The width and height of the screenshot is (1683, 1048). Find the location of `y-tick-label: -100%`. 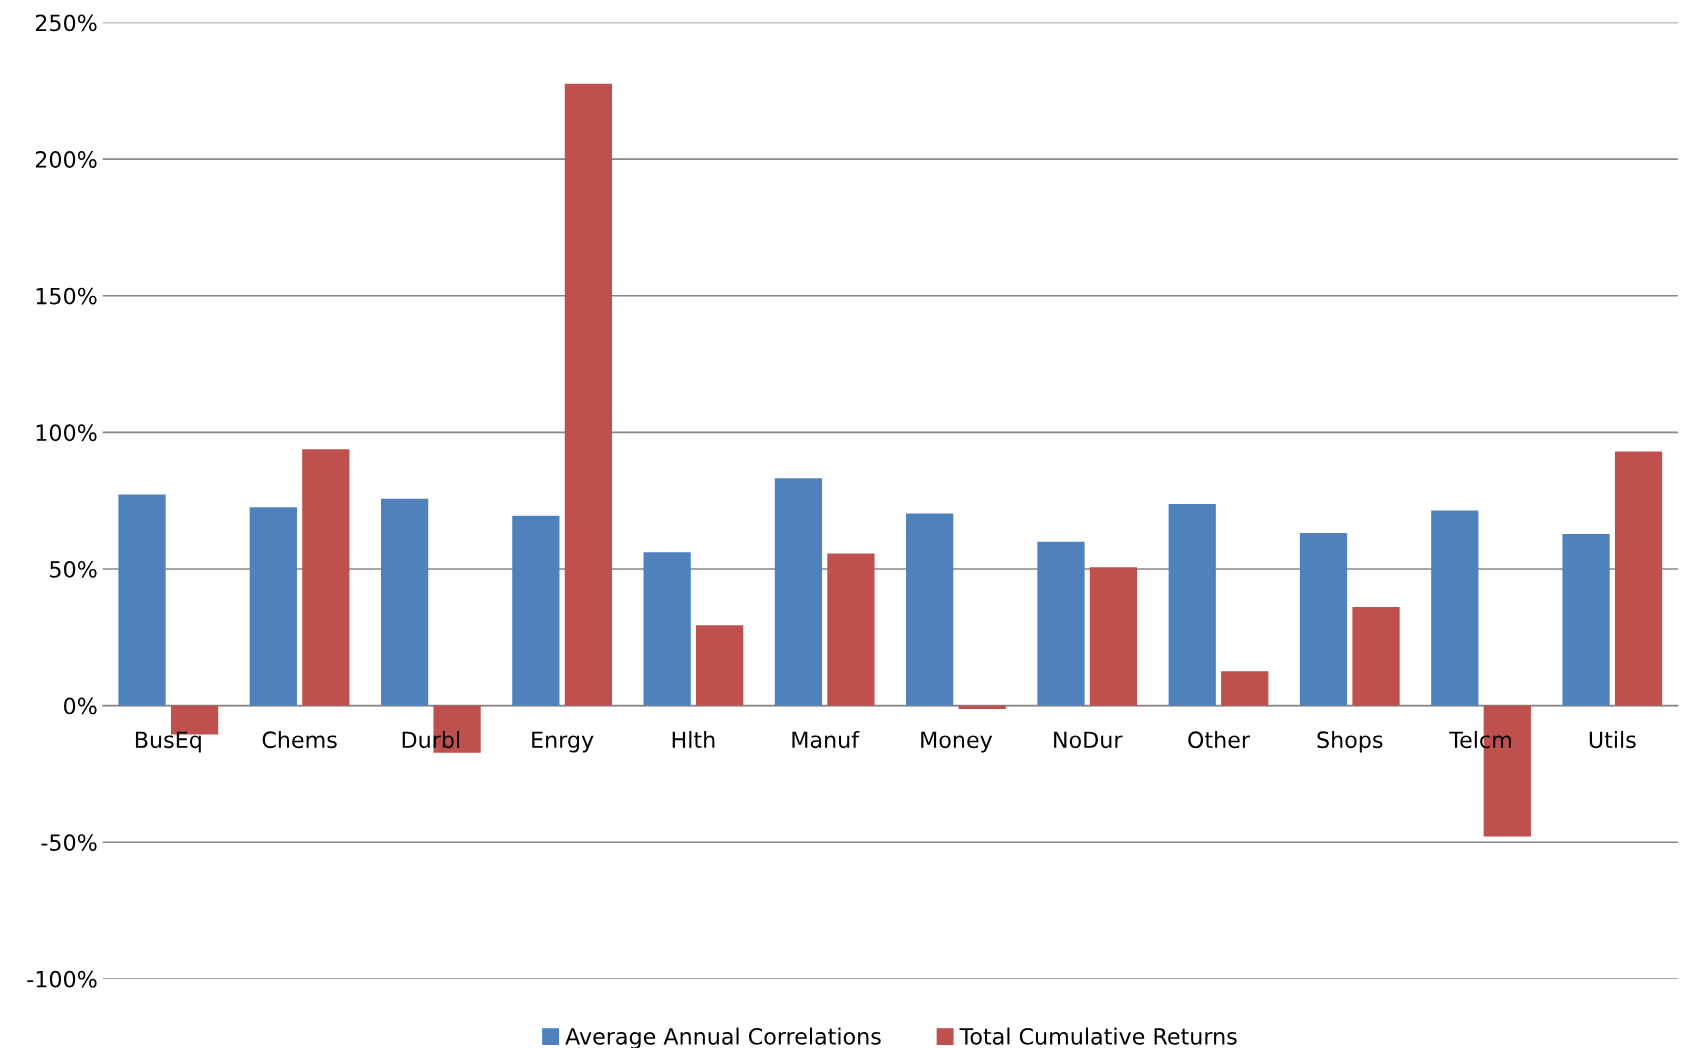

y-tick-label: -100% is located at coordinates (62, 979).